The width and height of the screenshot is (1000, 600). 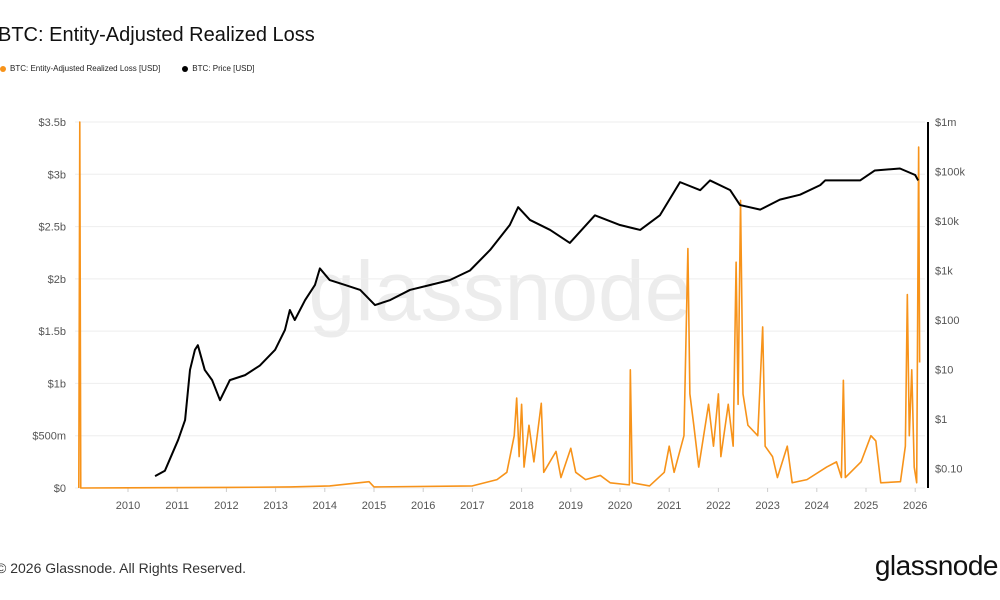 What do you see at coordinates (936, 565) in the screenshot?
I see `glassnode-logo: glassnode` at bounding box center [936, 565].